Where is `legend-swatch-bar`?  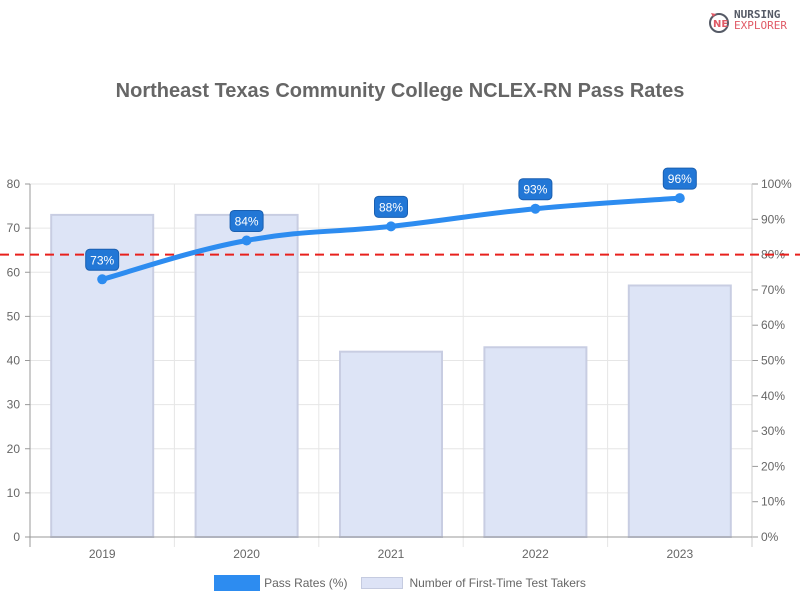
legend-swatch-bar is located at coordinates (382, 583).